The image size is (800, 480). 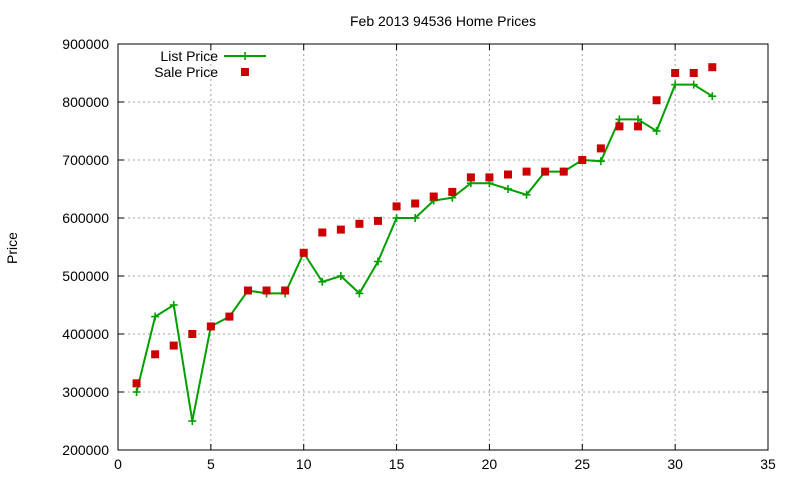 What do you see at coordinates (85, 450) in the screenshot?
I see `y-tick-label: 200000` at bounding box center [85, 450].